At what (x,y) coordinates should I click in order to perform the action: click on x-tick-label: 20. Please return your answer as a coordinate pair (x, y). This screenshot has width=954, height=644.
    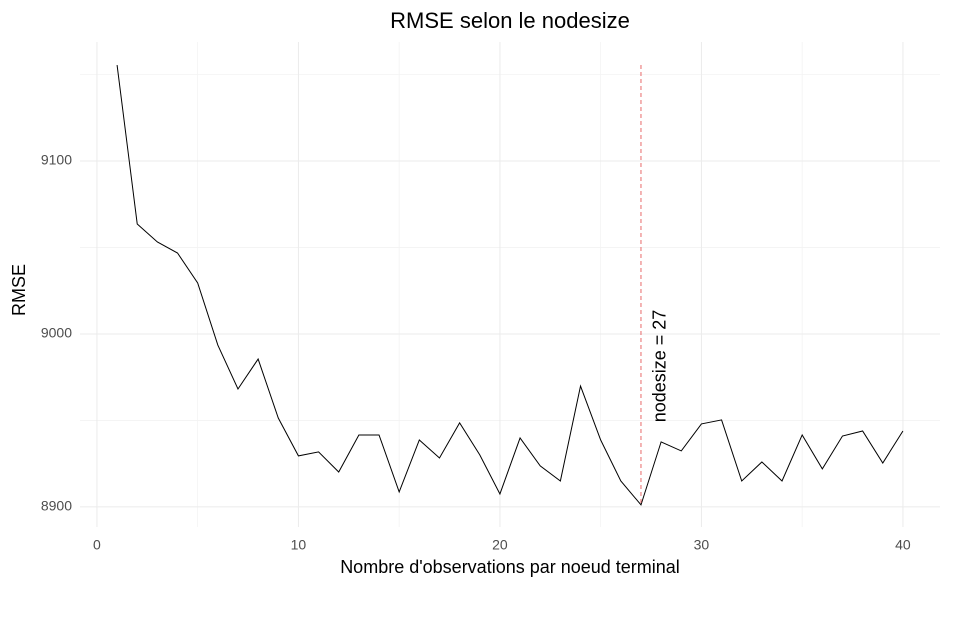
    Looking at the image, I should click on (500, 545).